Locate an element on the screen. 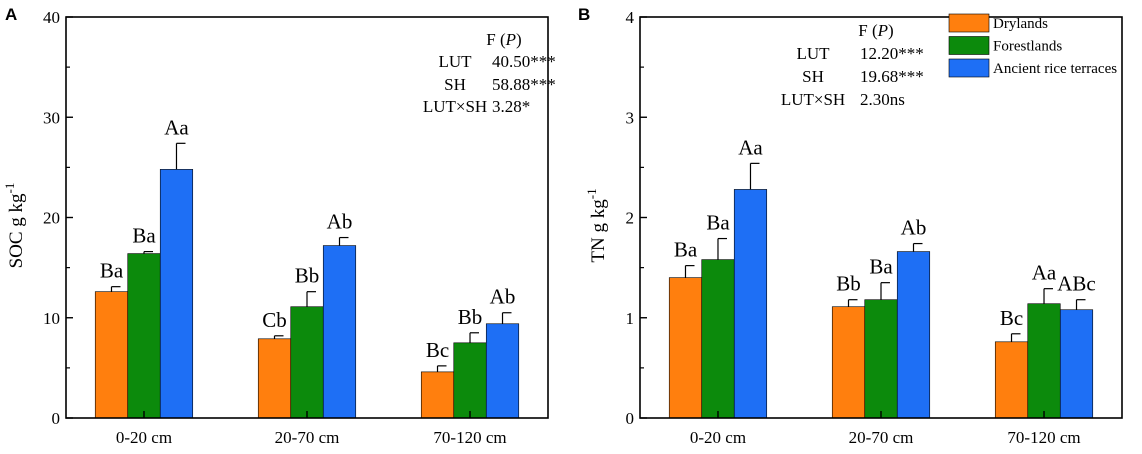 The height and width of the screenshot is (454, 1142). stats-row-value: 2.30ns is located at coordinates (882, 99).